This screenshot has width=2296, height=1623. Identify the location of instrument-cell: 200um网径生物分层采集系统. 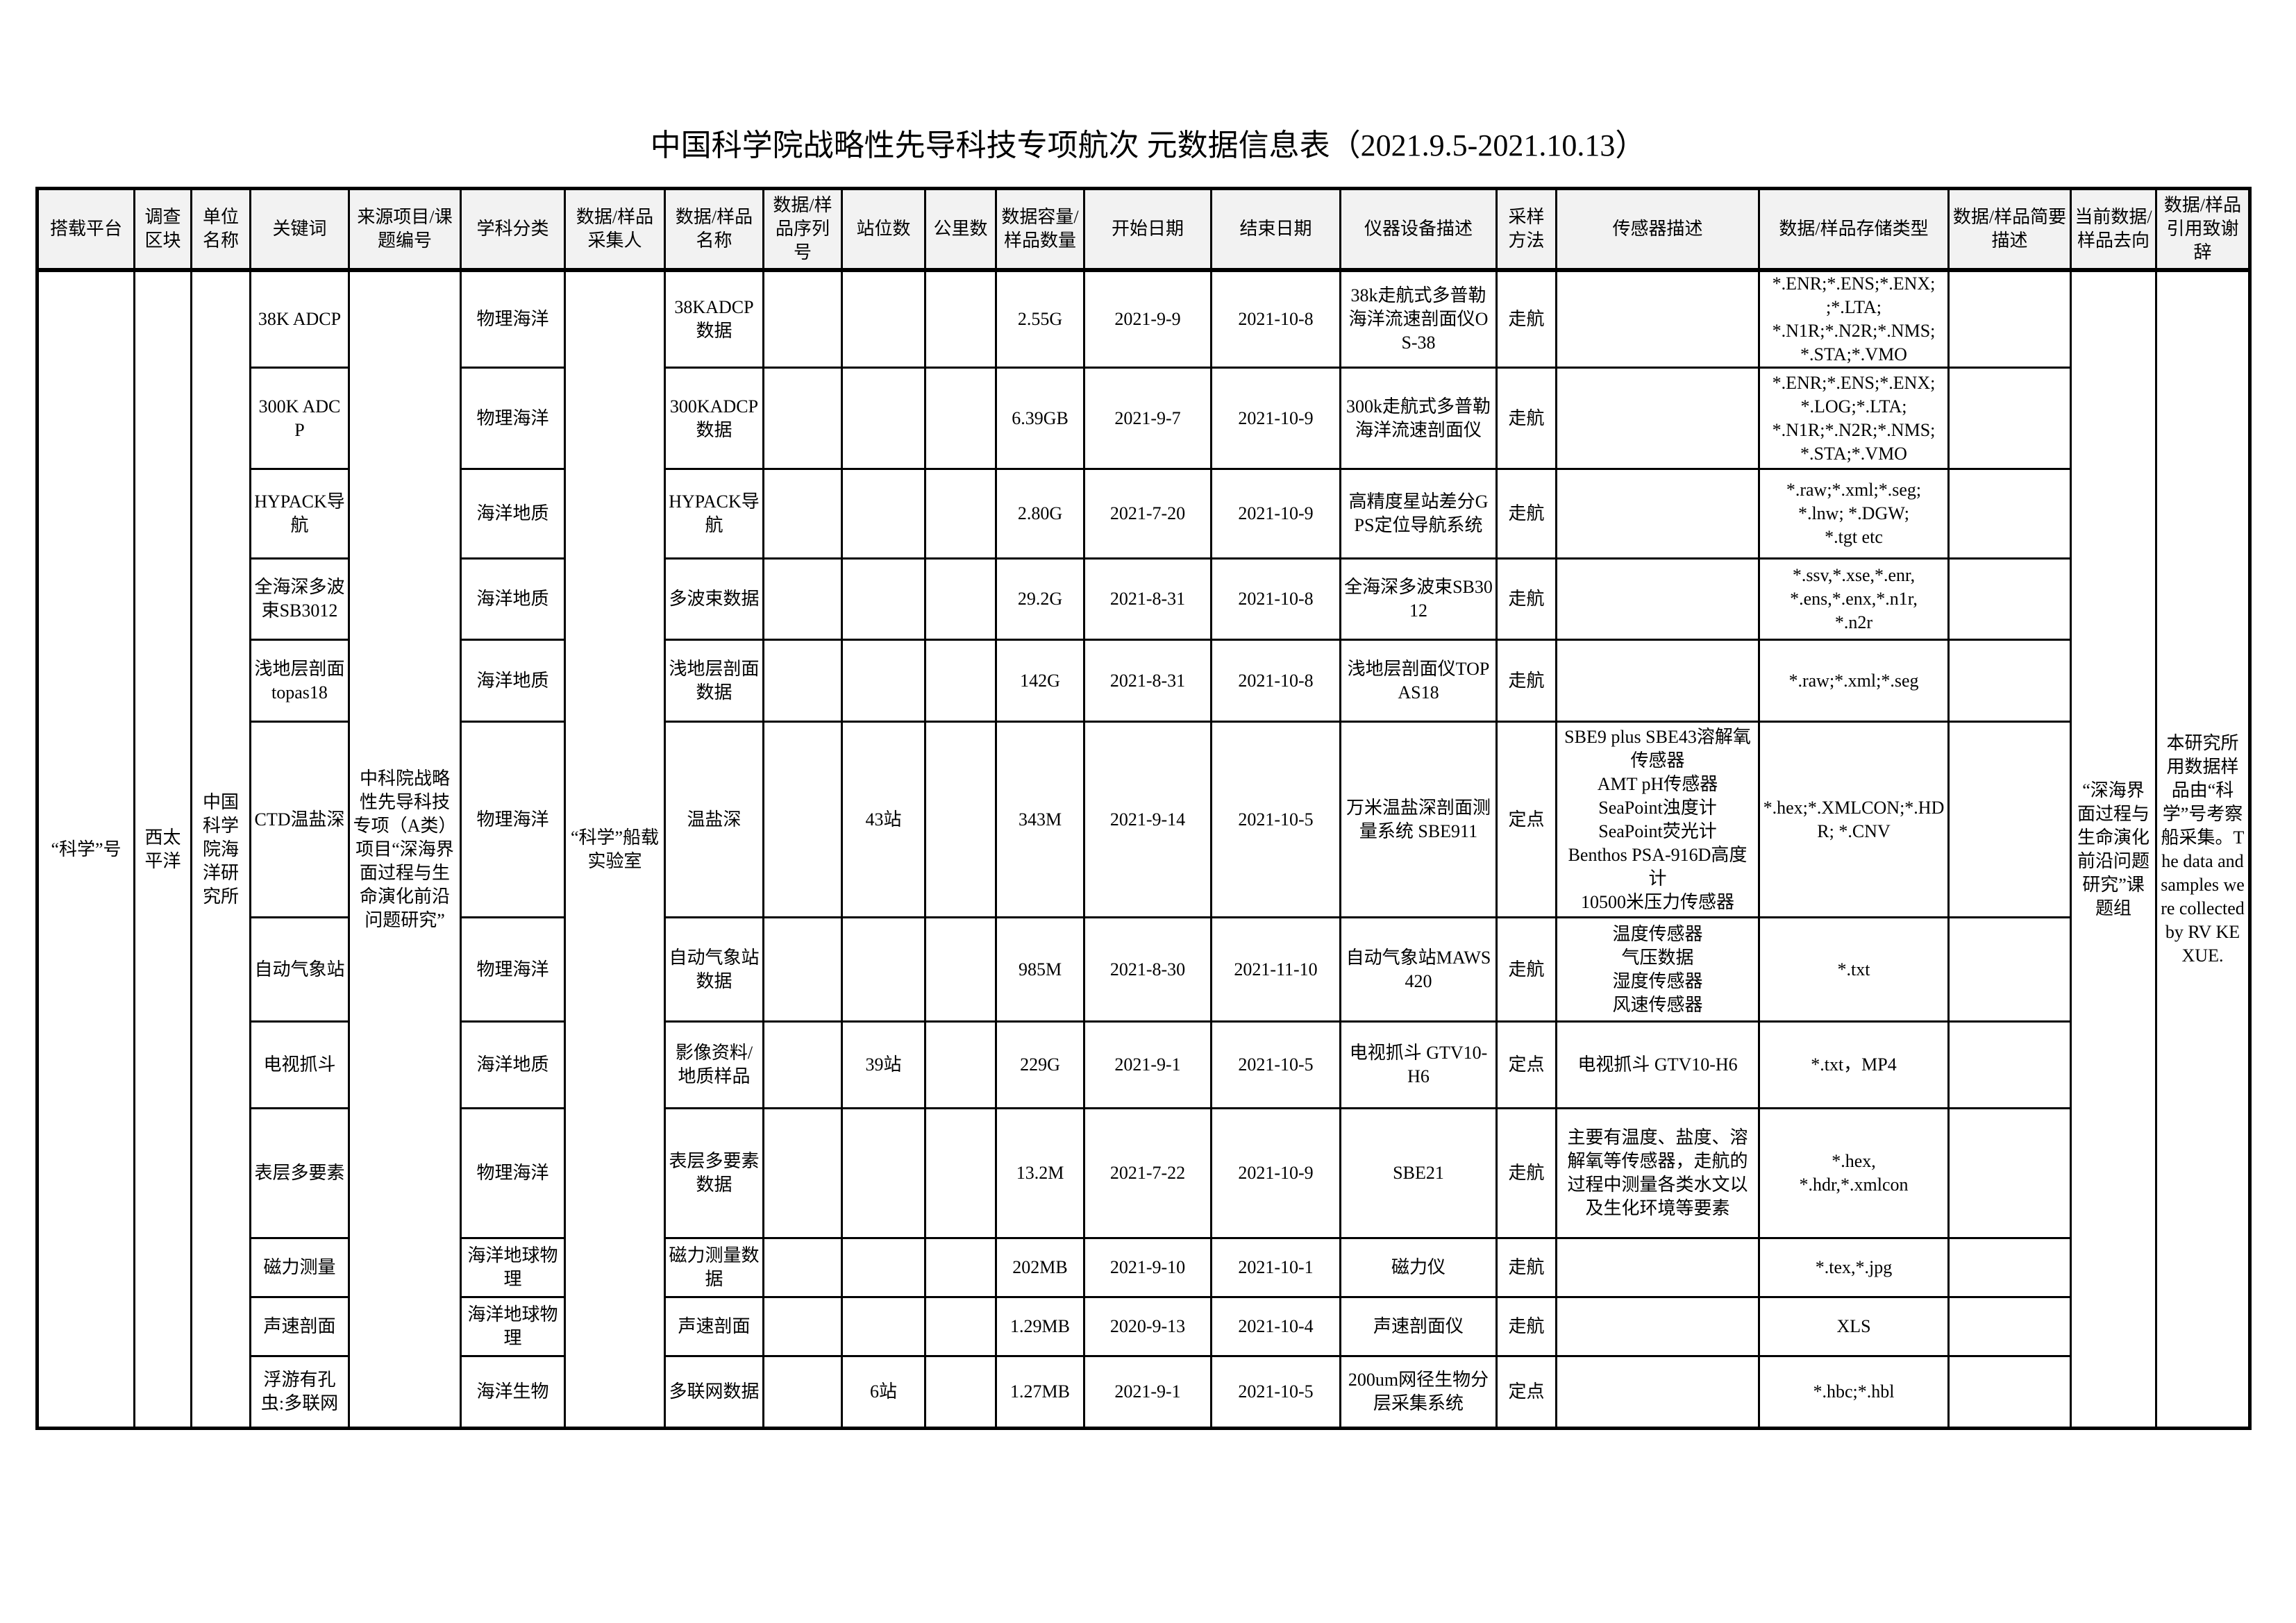
(1418, 1392).